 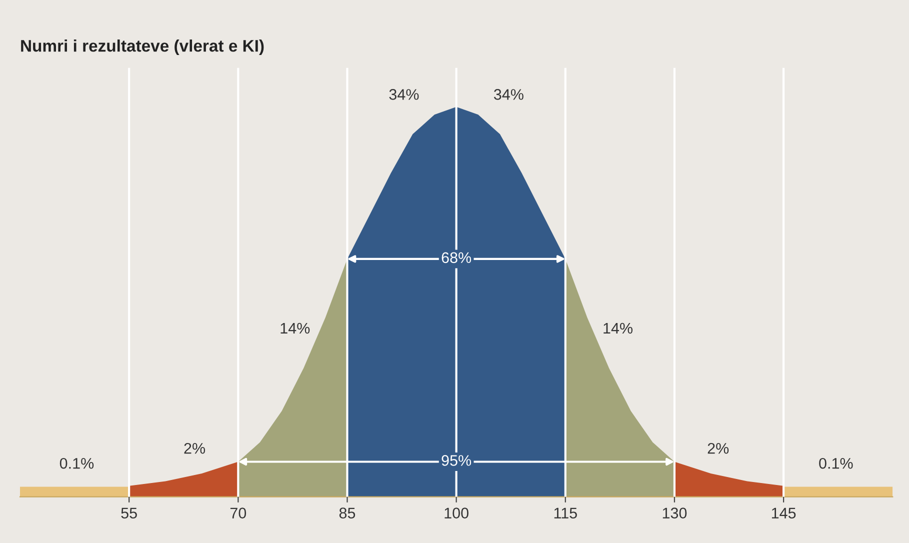 I want to click on x-tick-label: 115, so click(x=565, y=513).